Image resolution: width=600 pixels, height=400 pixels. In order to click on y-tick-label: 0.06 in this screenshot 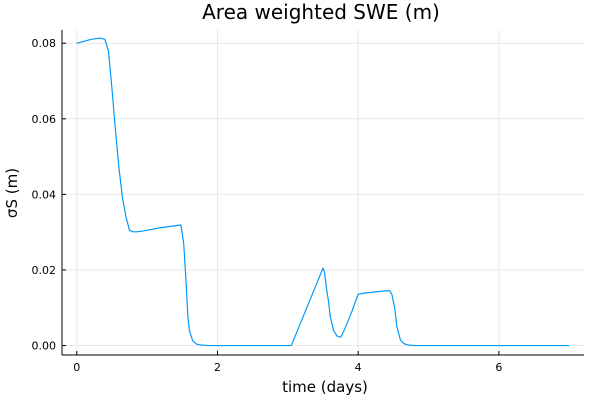, I will do `click(44, 119)`.